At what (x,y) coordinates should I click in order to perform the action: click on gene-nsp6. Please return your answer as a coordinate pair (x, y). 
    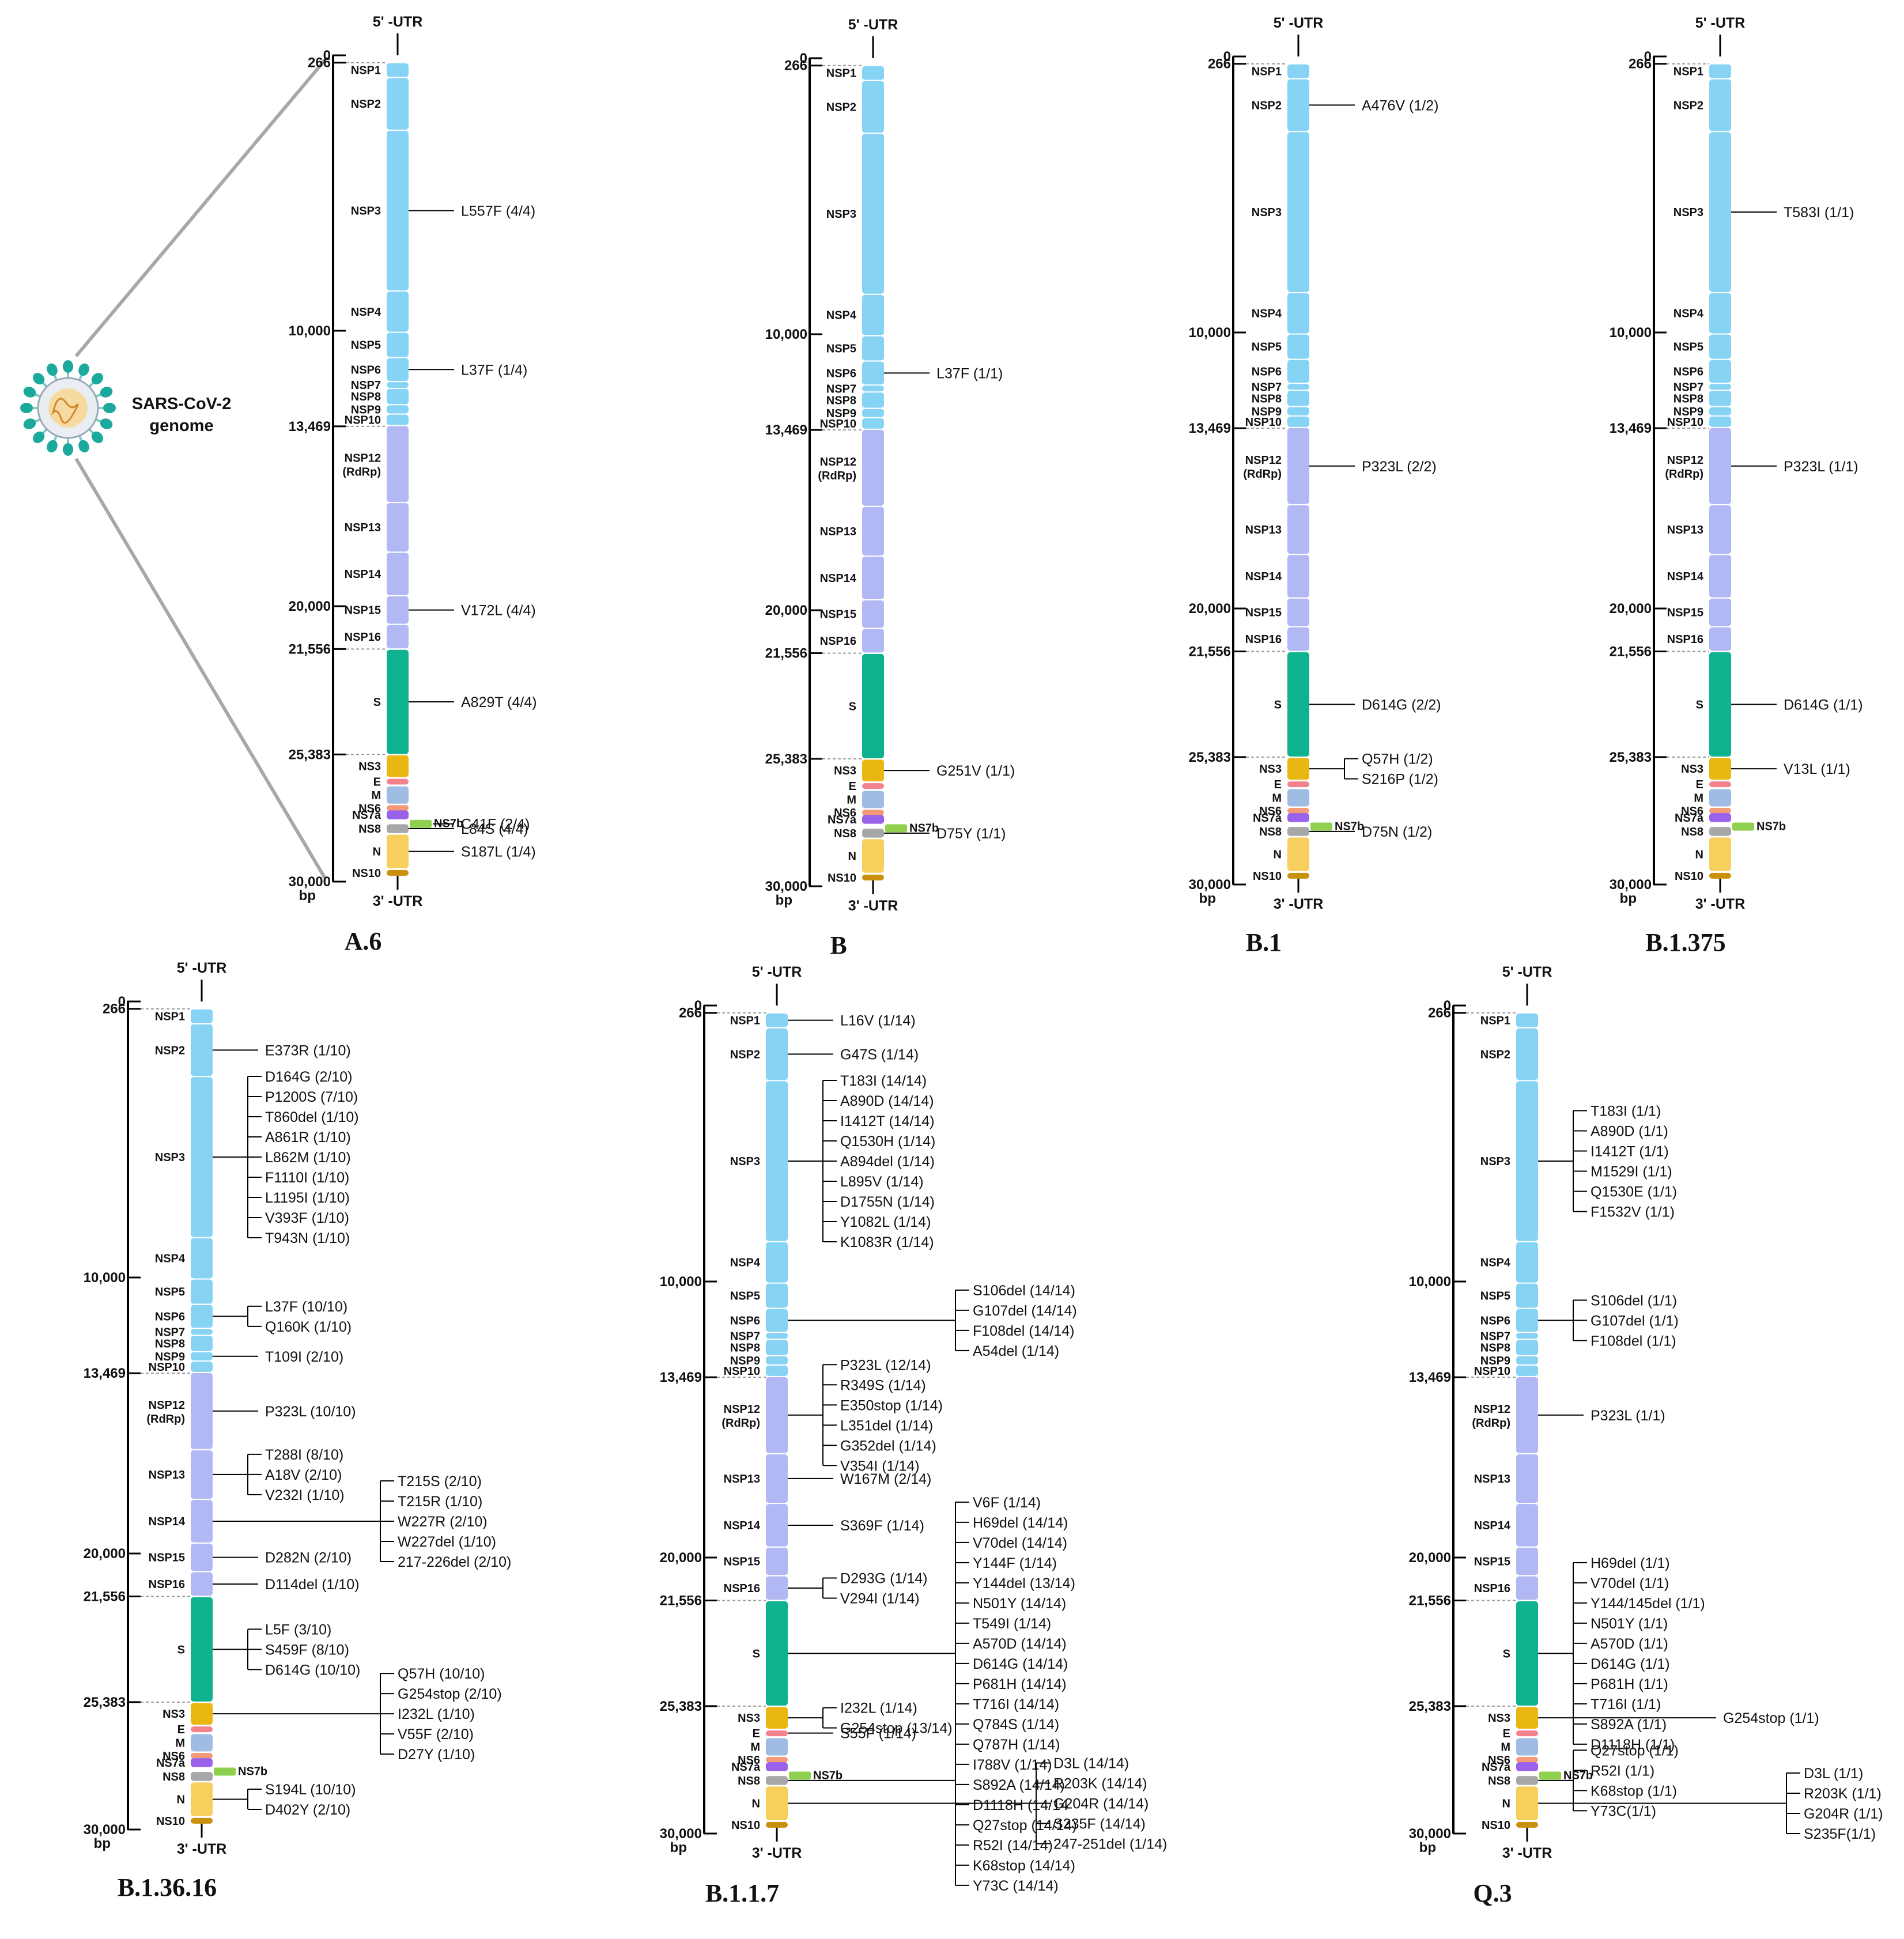
    Looking at the image, I should click on (1298, 371).